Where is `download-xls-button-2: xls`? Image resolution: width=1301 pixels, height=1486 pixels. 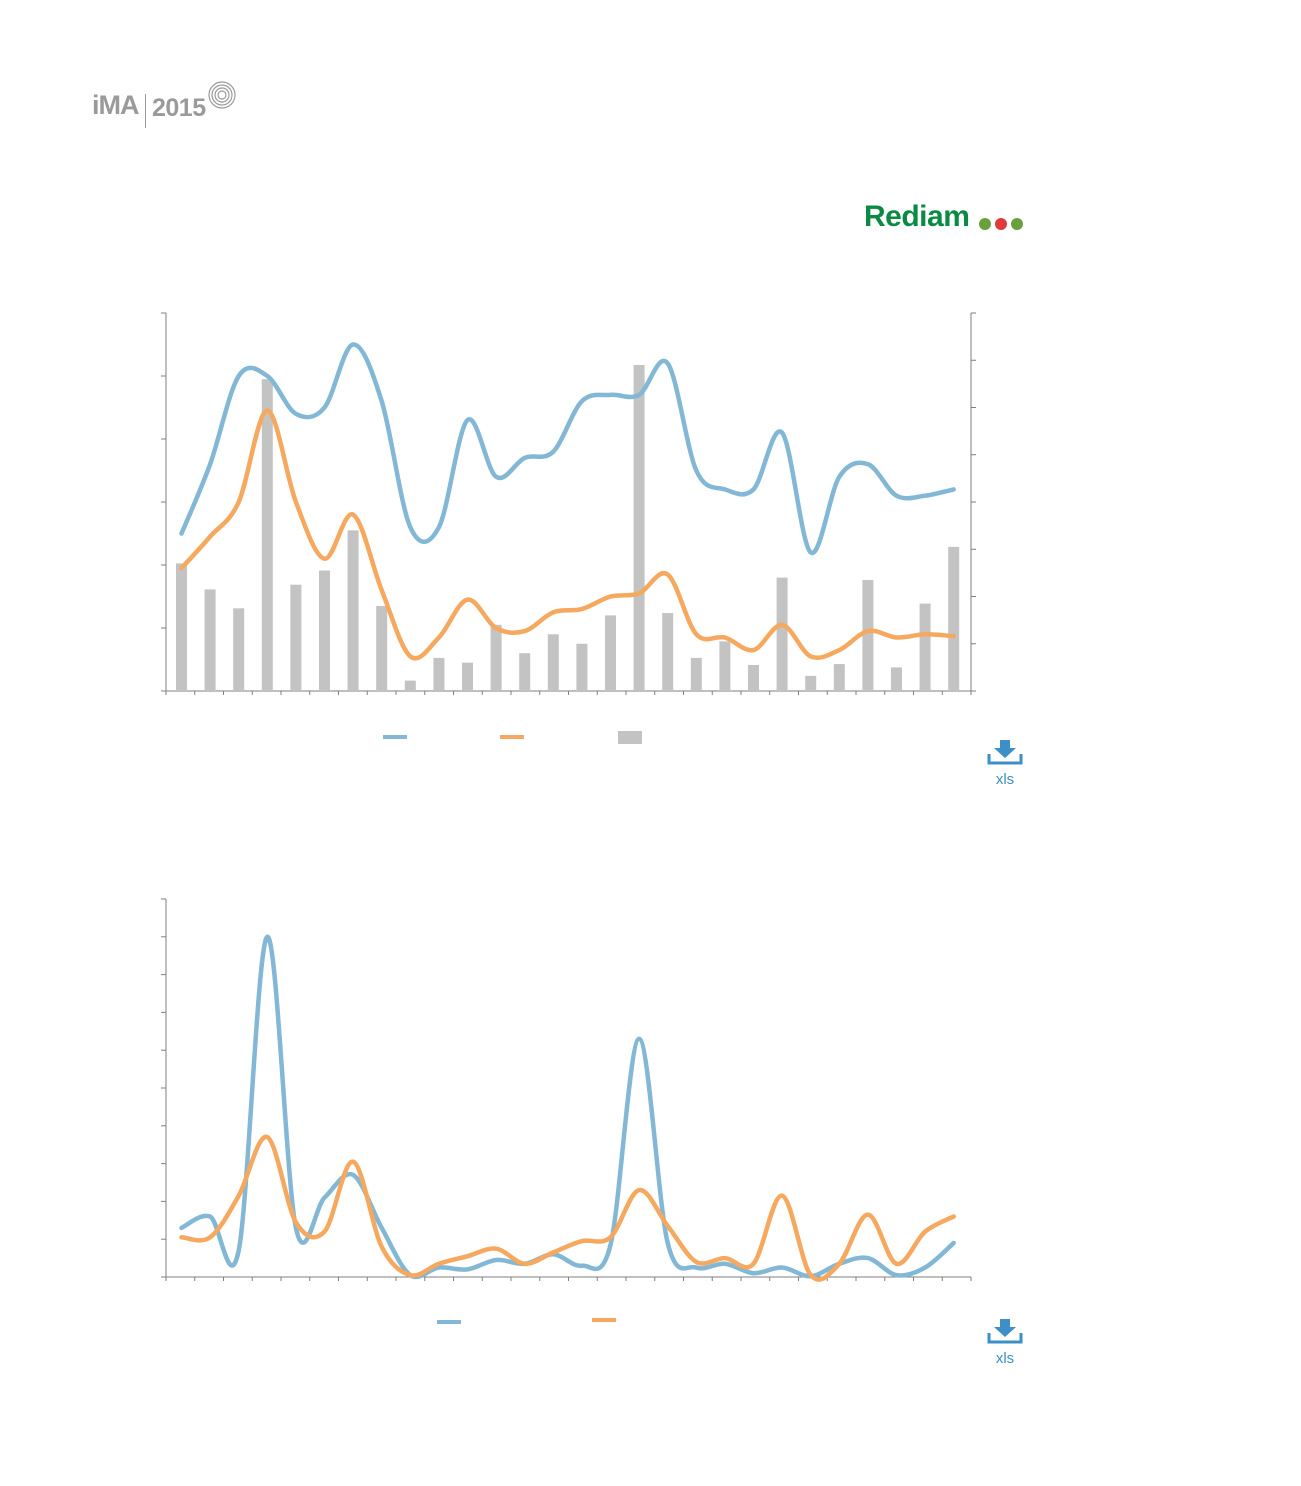 download-xls-button-2: xls is located at coordinates (1005, 1342).